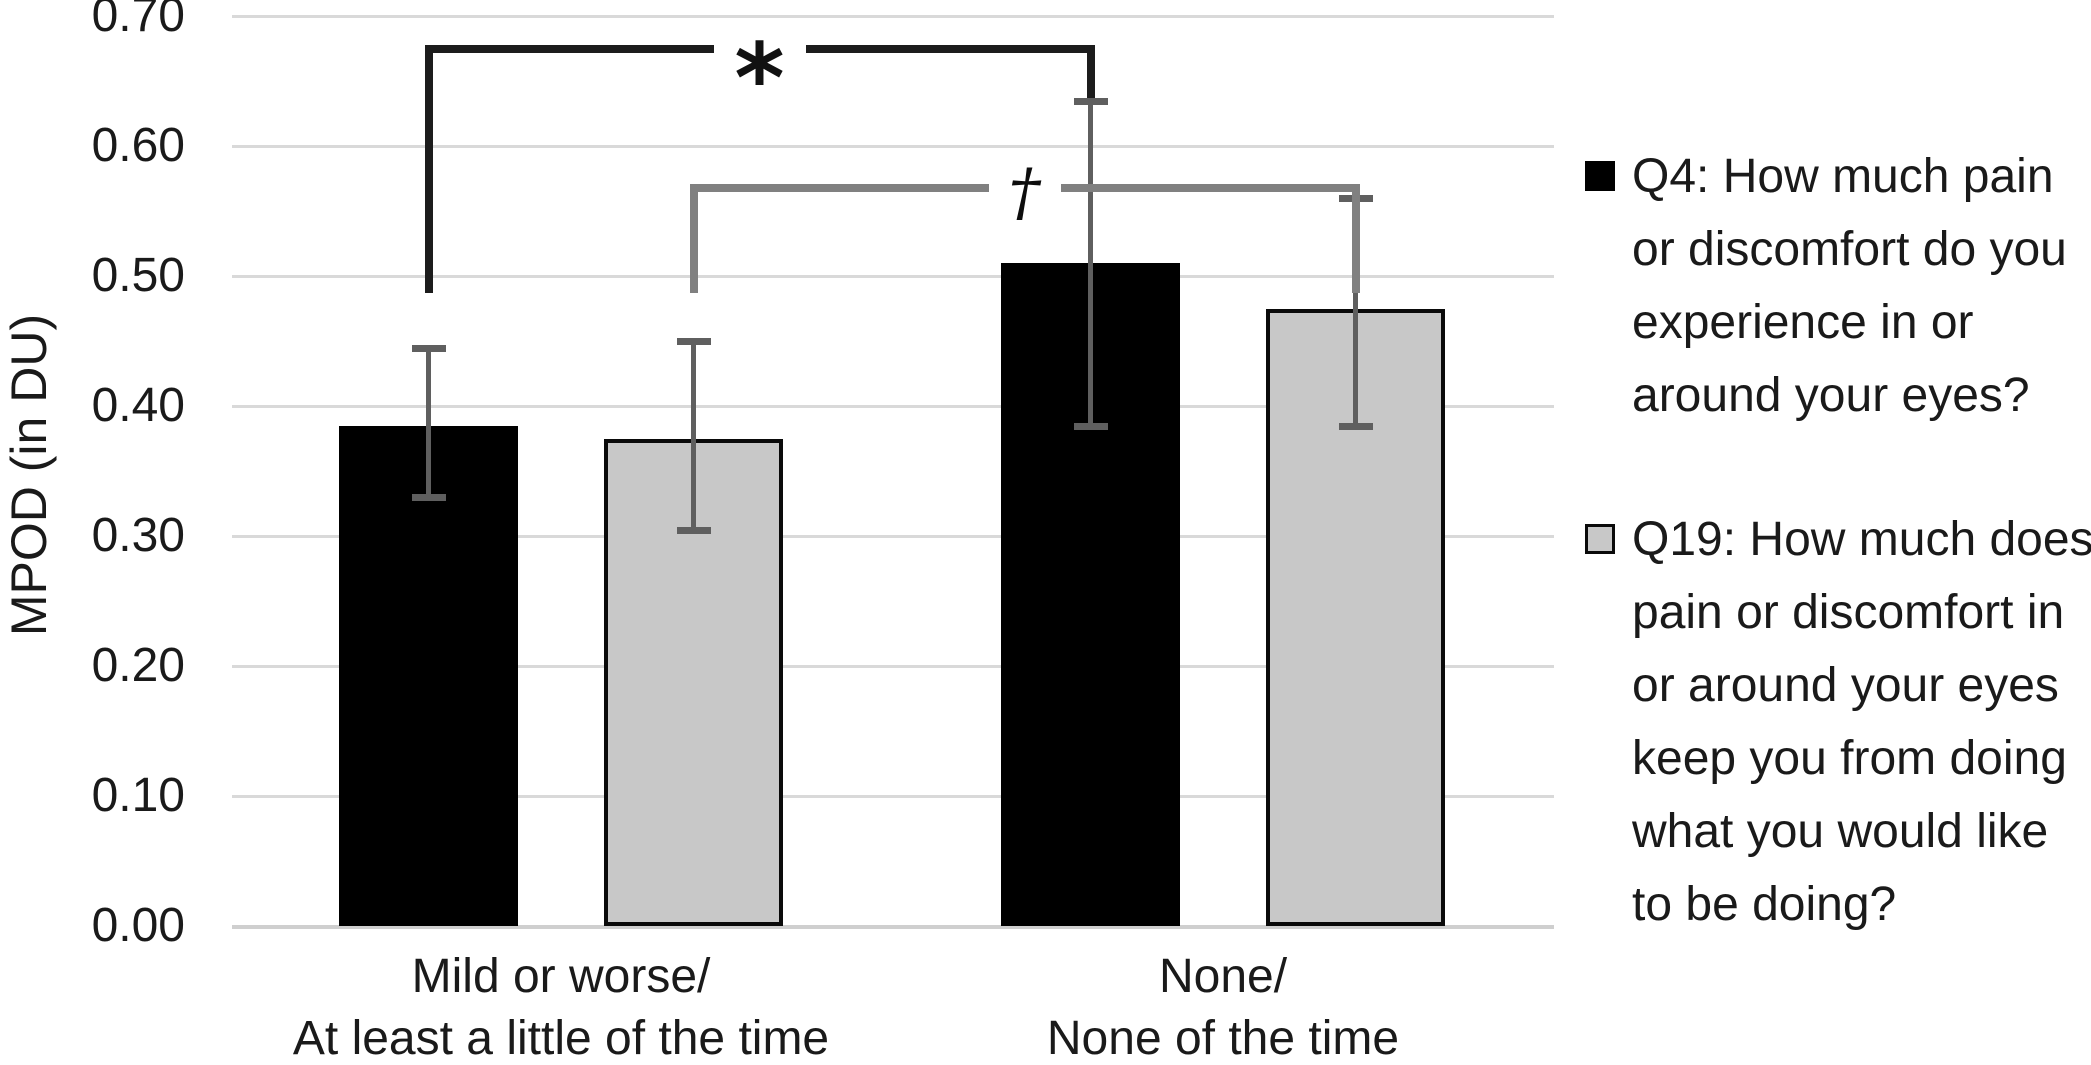 The height and width of the screenshot is (1065, 2091). I want to click on q19-series-swatch-icon, so click(1600, 539).